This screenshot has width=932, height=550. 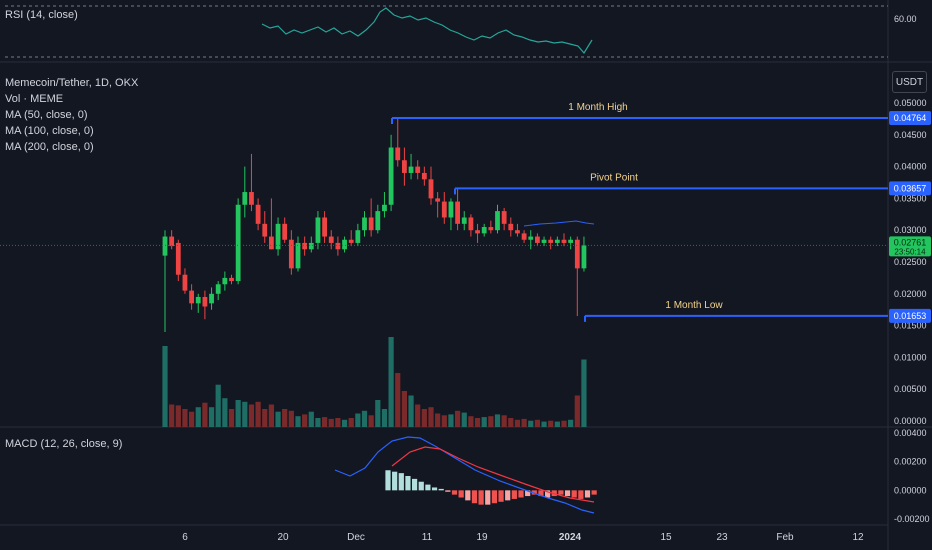 I want to click on currency-button: USDT, so click(x=909, y=82).